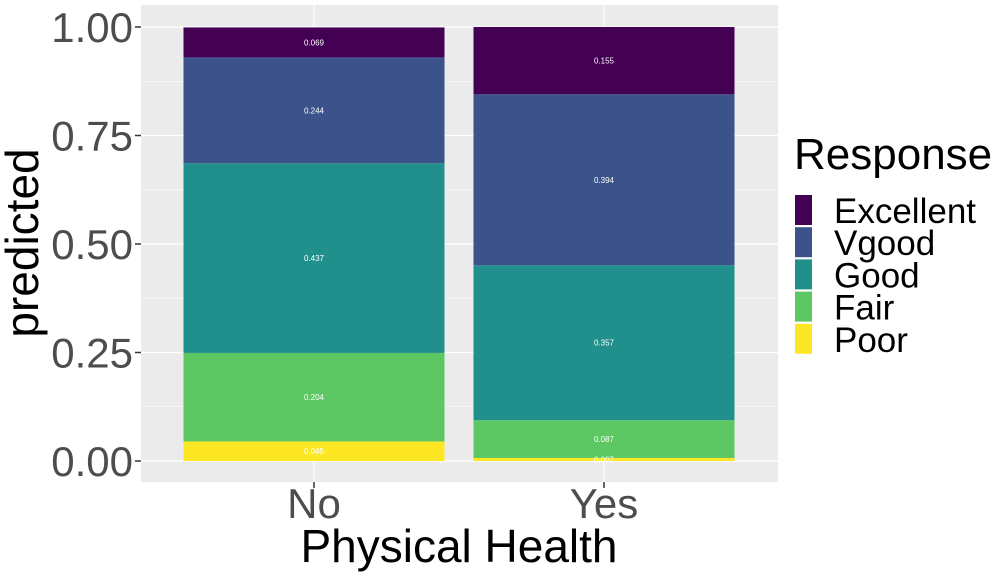  I want to click on bar-segment-poor-no, so click(314, 451).